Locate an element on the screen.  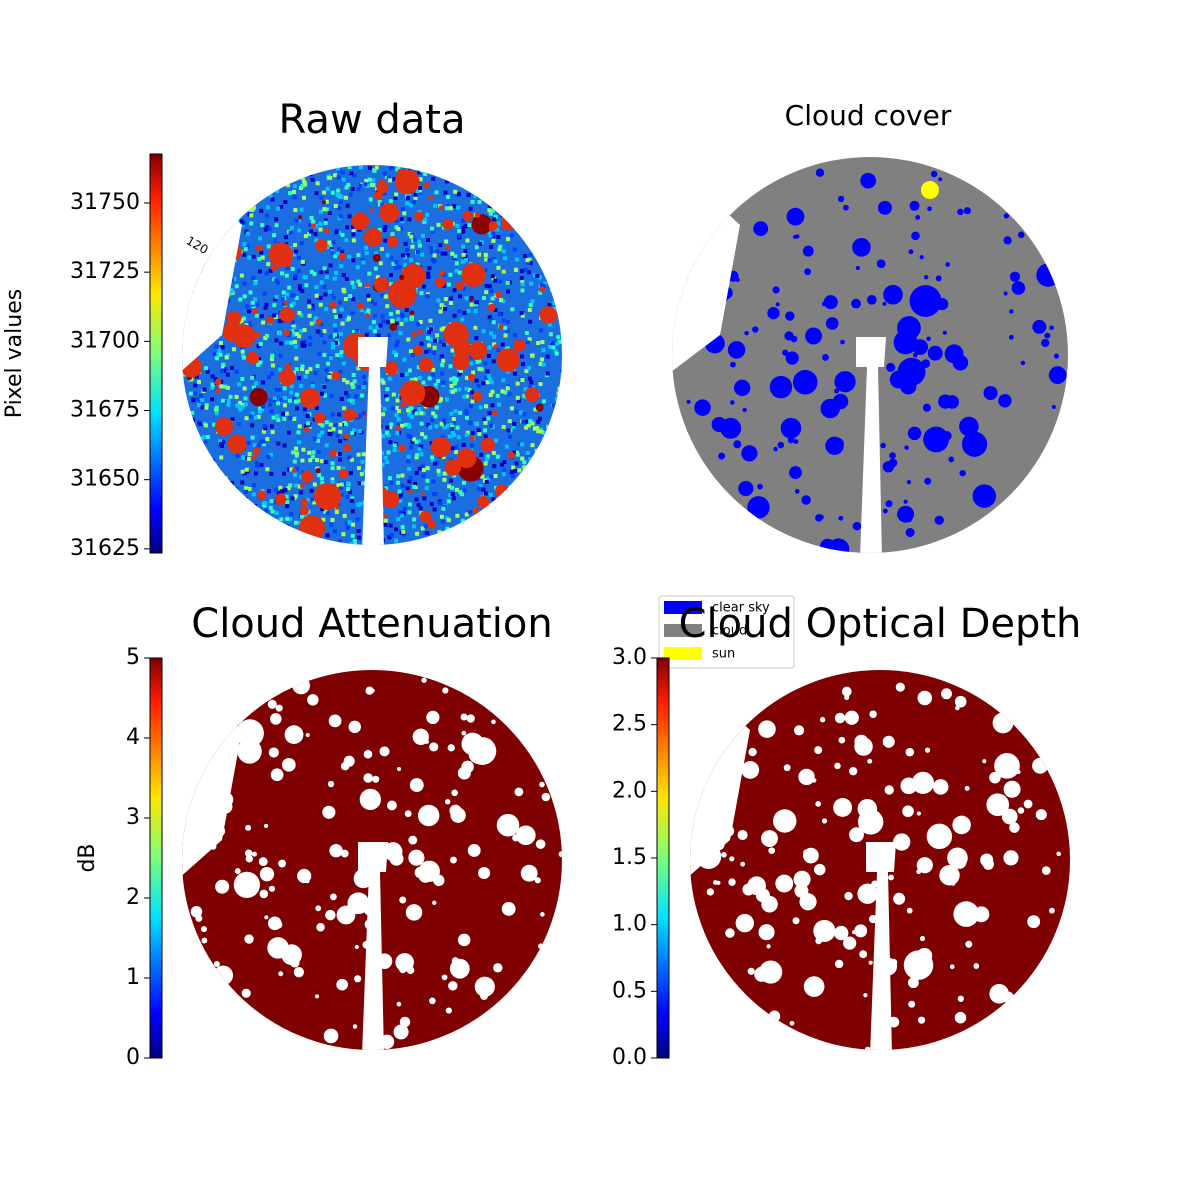
tick-label: 5 is located at coordinates (133, 657).